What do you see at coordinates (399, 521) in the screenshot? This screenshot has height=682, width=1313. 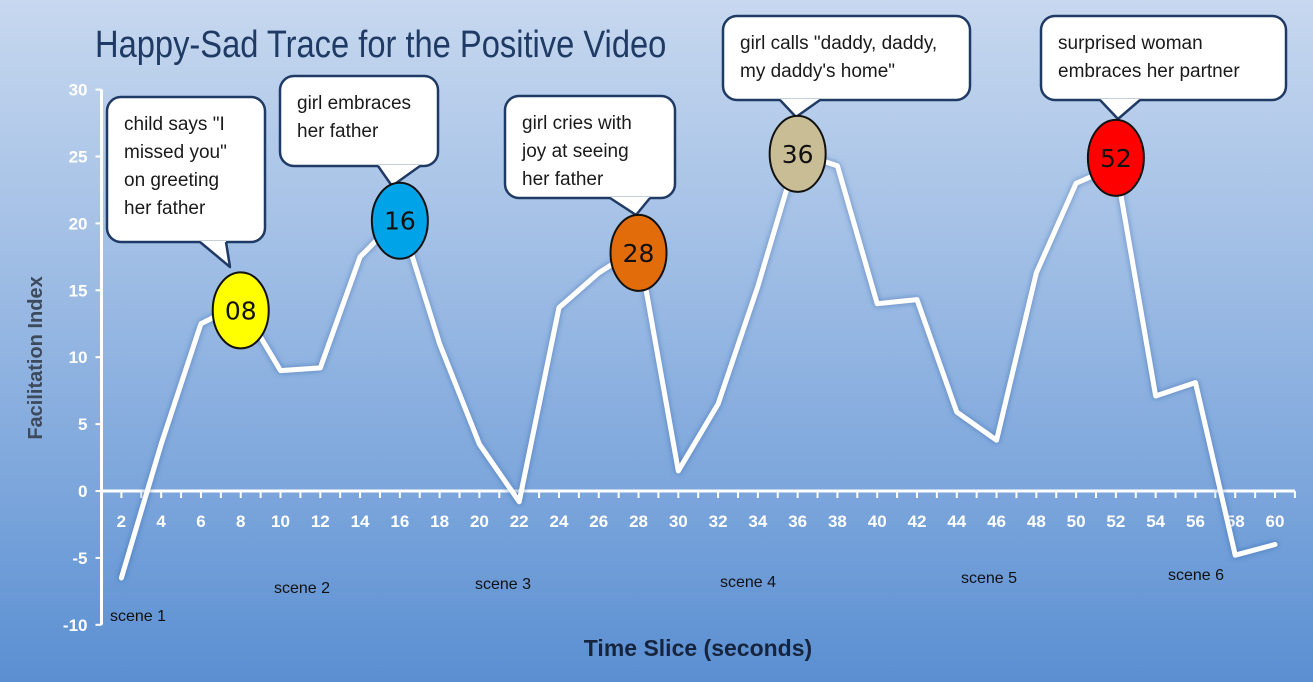 I see `x-tick-label: 16` at bounding box center [399, 521].